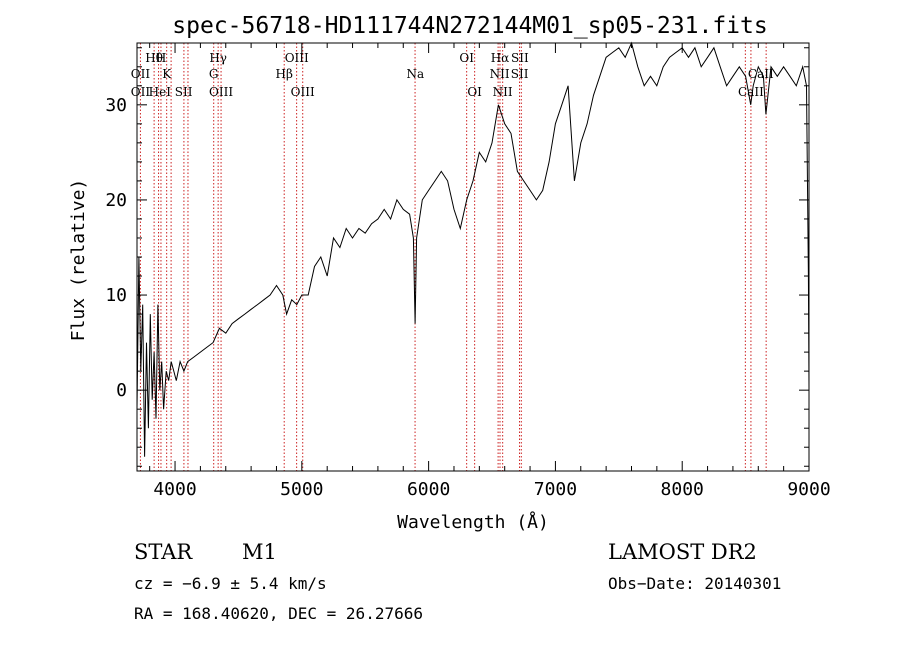  What do you see at coordinates (167, 74) in the screenshot?
I see `line-id-label: K` at bounding box center [167, 74].